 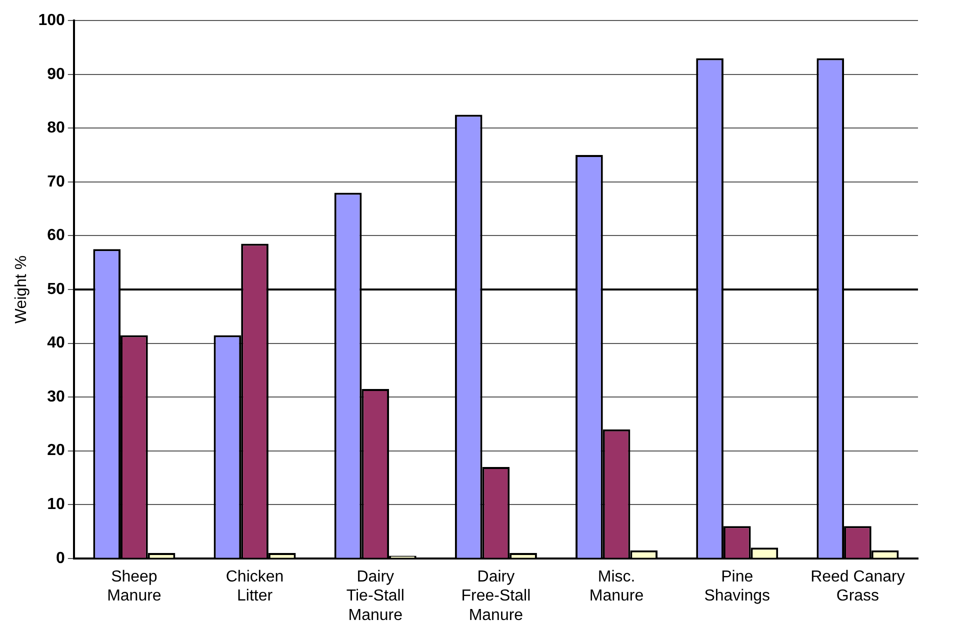 I want to click on x-tick-label: Dairy Tie-Stall Manure, so click(x=375, y=596).